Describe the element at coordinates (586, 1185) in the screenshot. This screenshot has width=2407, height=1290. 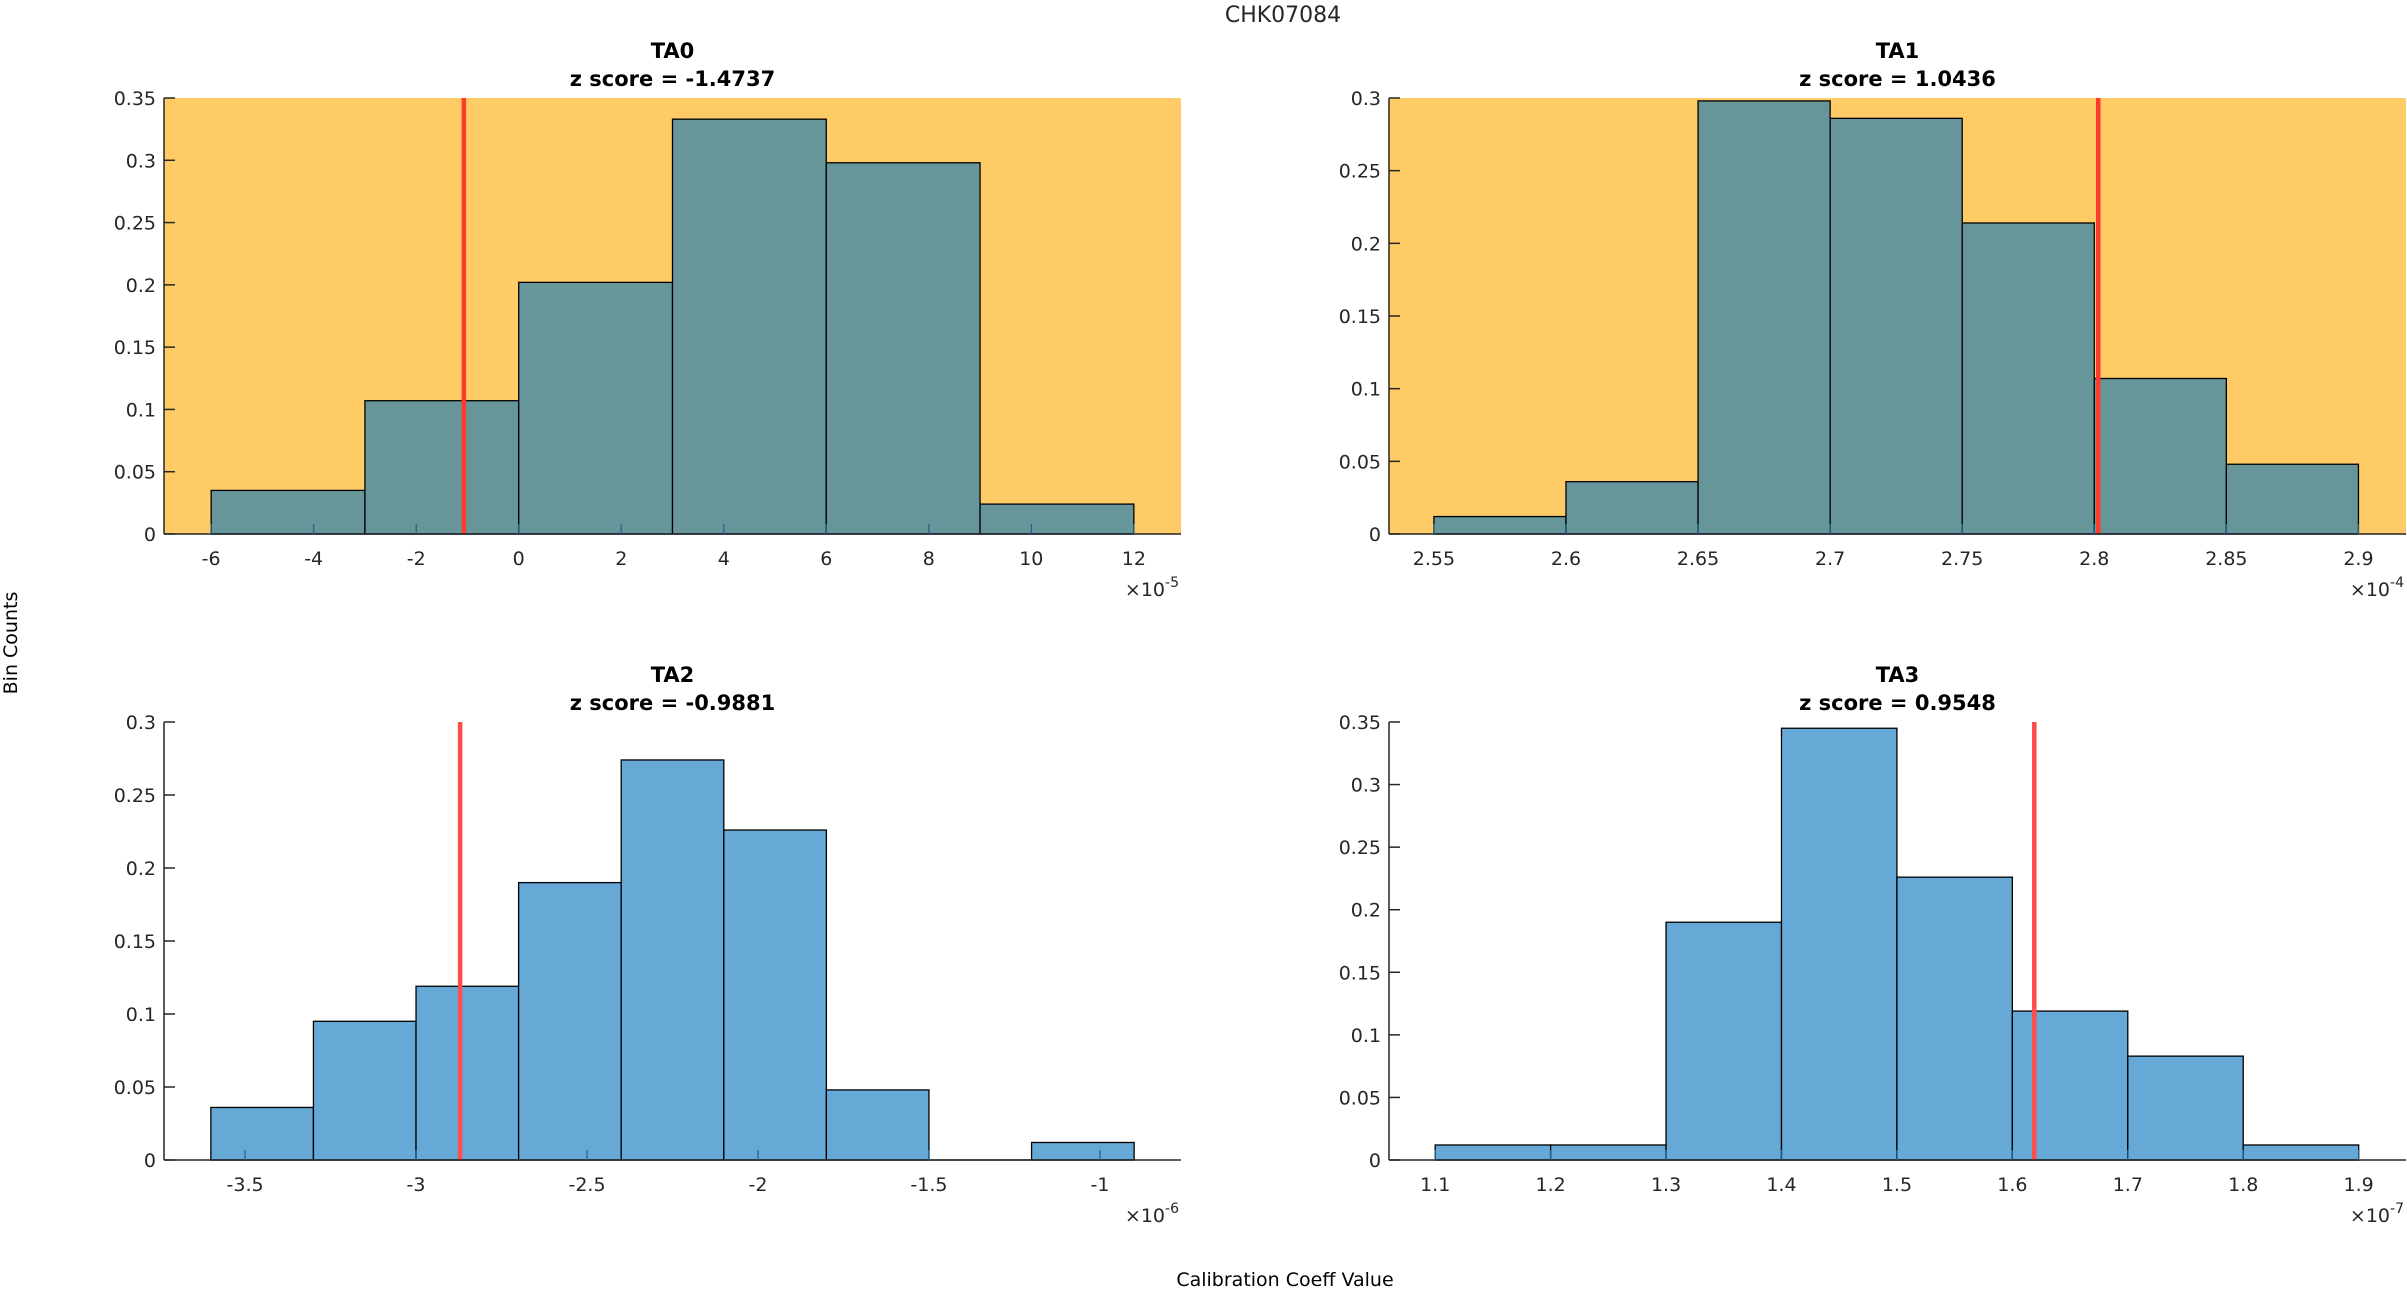
I see `x-tick-label: -2.5` at that location.